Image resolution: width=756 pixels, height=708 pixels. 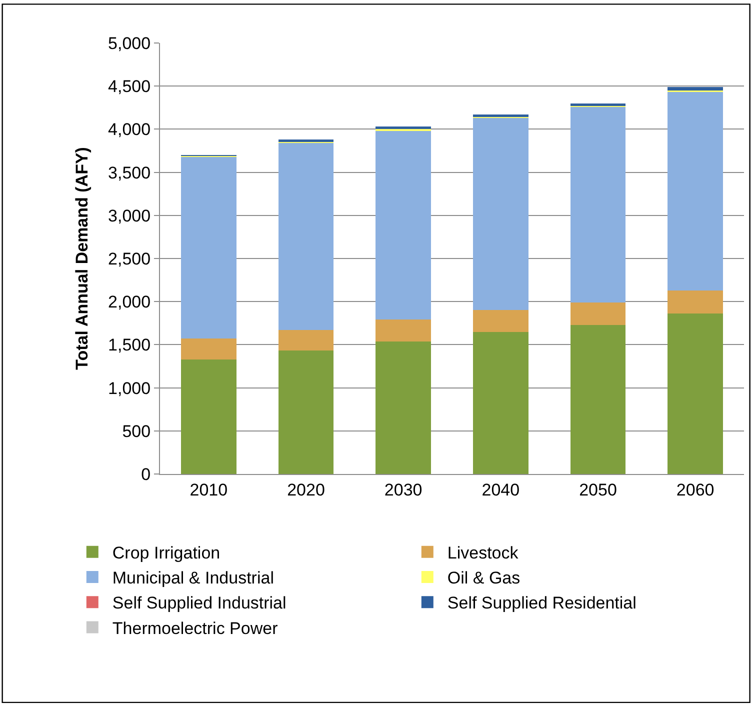 What do you see at coordinates (306, 490) in the screenshot?
I see `x-tick-label: 2020` at bounding box center [306, 490].